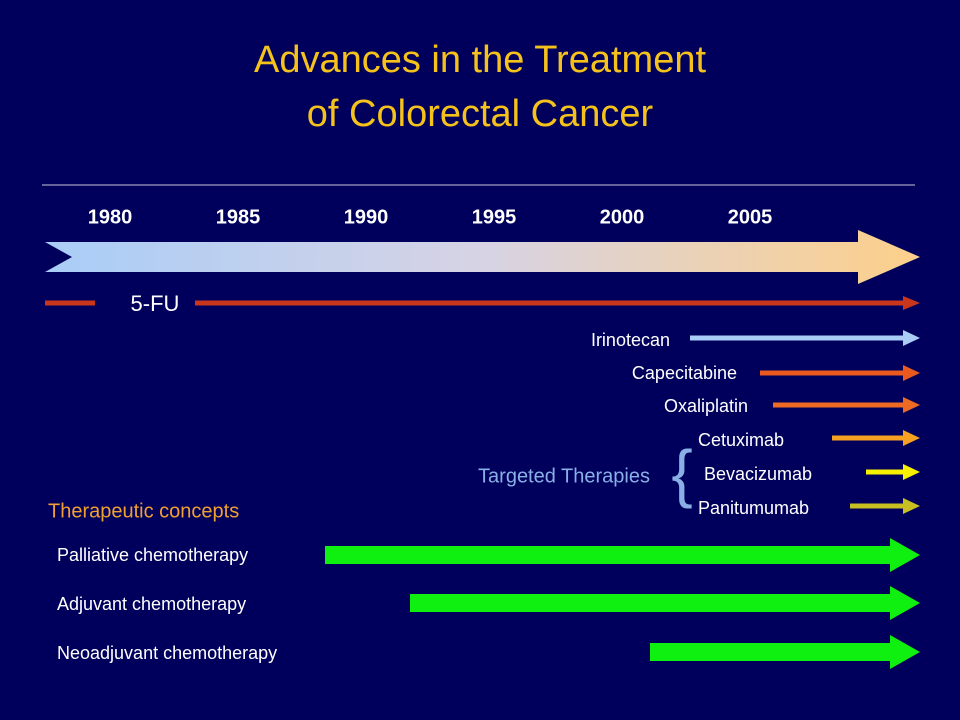 This screenshot has height=720, width=960. I want to click on year: 2005, so click(750, 217).